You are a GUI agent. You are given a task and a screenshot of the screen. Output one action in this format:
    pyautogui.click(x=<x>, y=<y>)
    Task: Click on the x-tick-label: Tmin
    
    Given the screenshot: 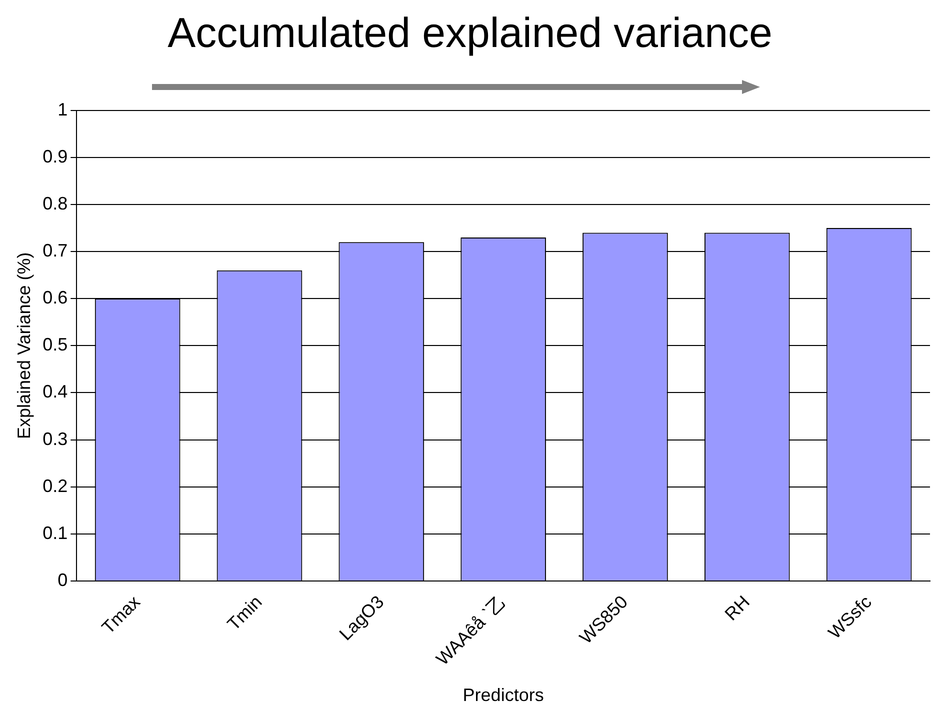 What is the action you would take?
    pyautogui.click(x=244, y=613)
    